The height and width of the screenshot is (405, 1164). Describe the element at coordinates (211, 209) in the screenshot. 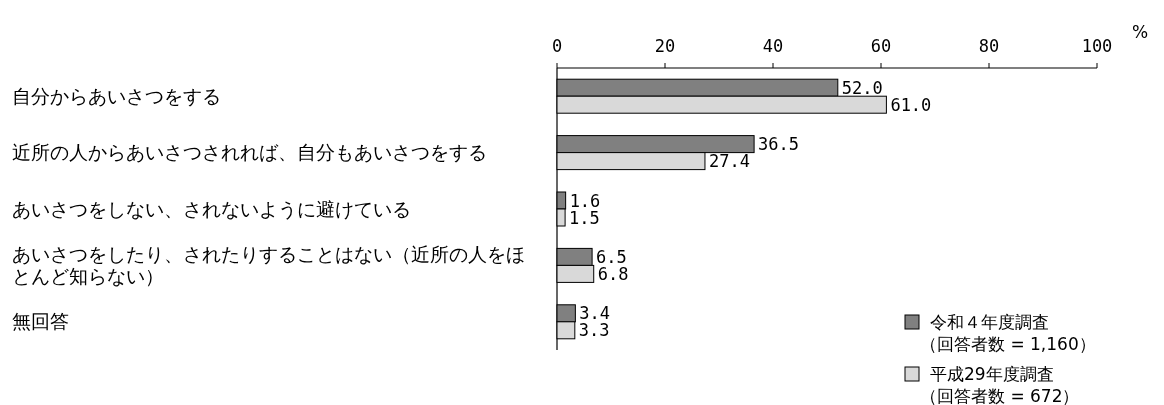

I see `y-tick-label: あいさつをしない、されないように避けている` at that location.